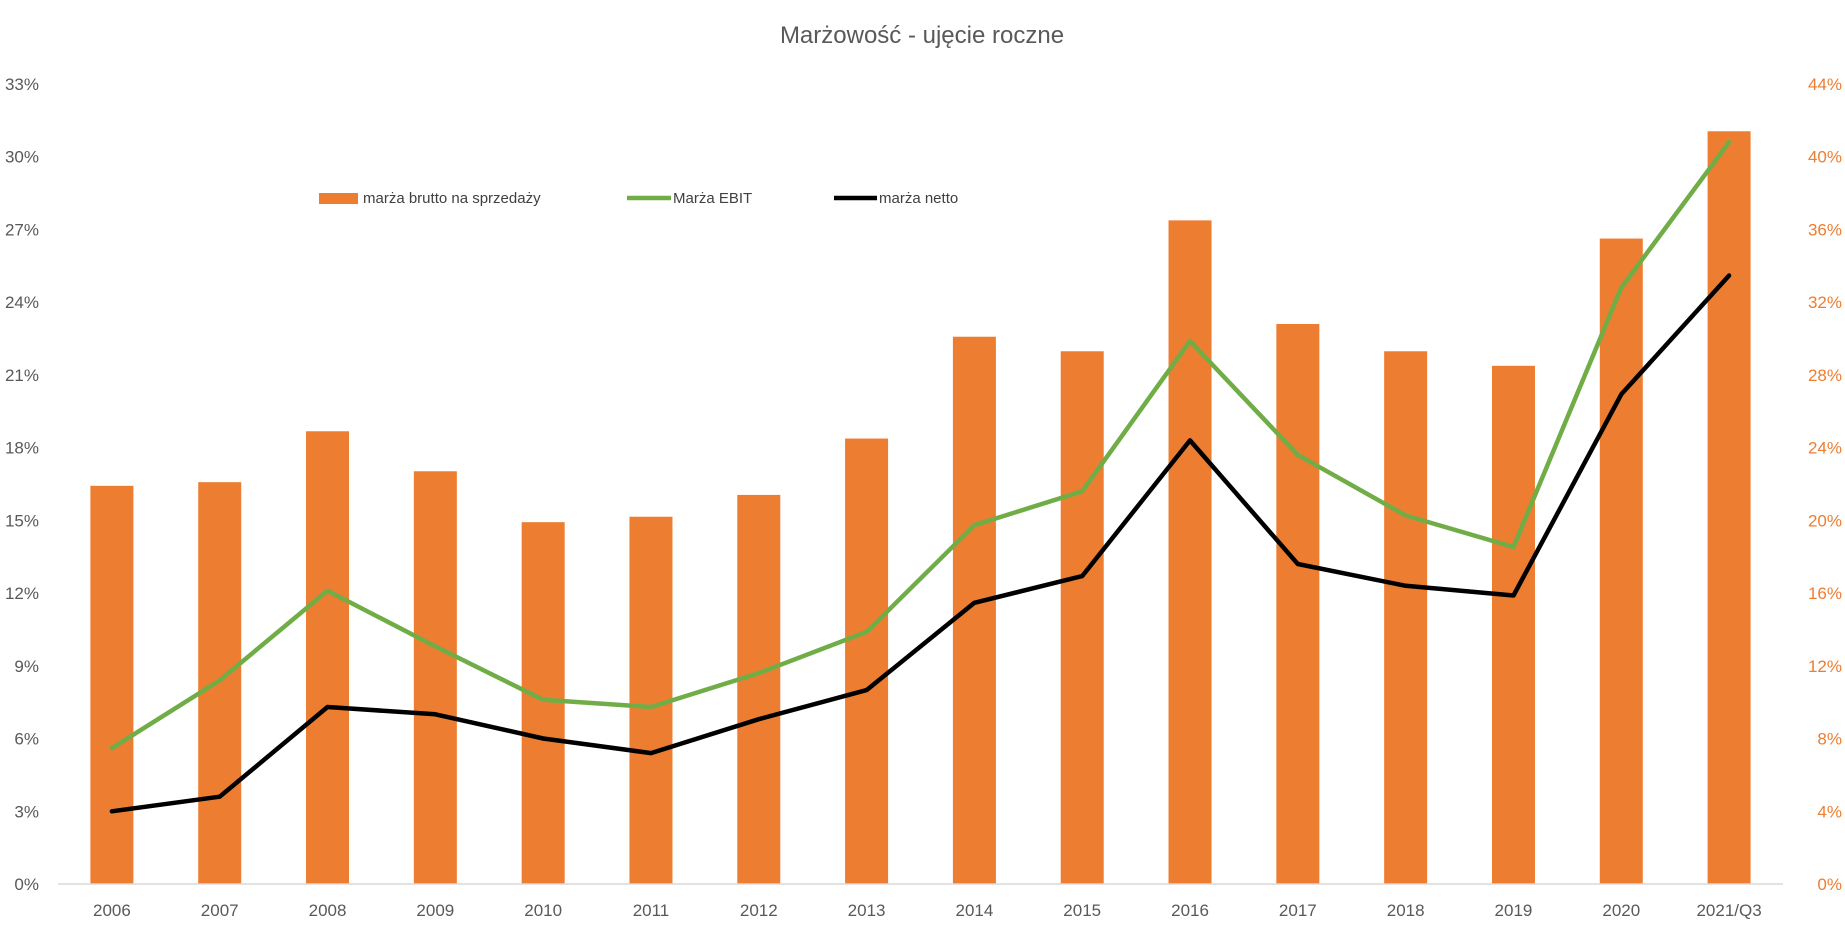 This screenshot has width=1845, height=931. What do you see at coordinates (651, 910) in the screenshot?
I see `x-tick-label: 2011` at bounding box center [651, 910].